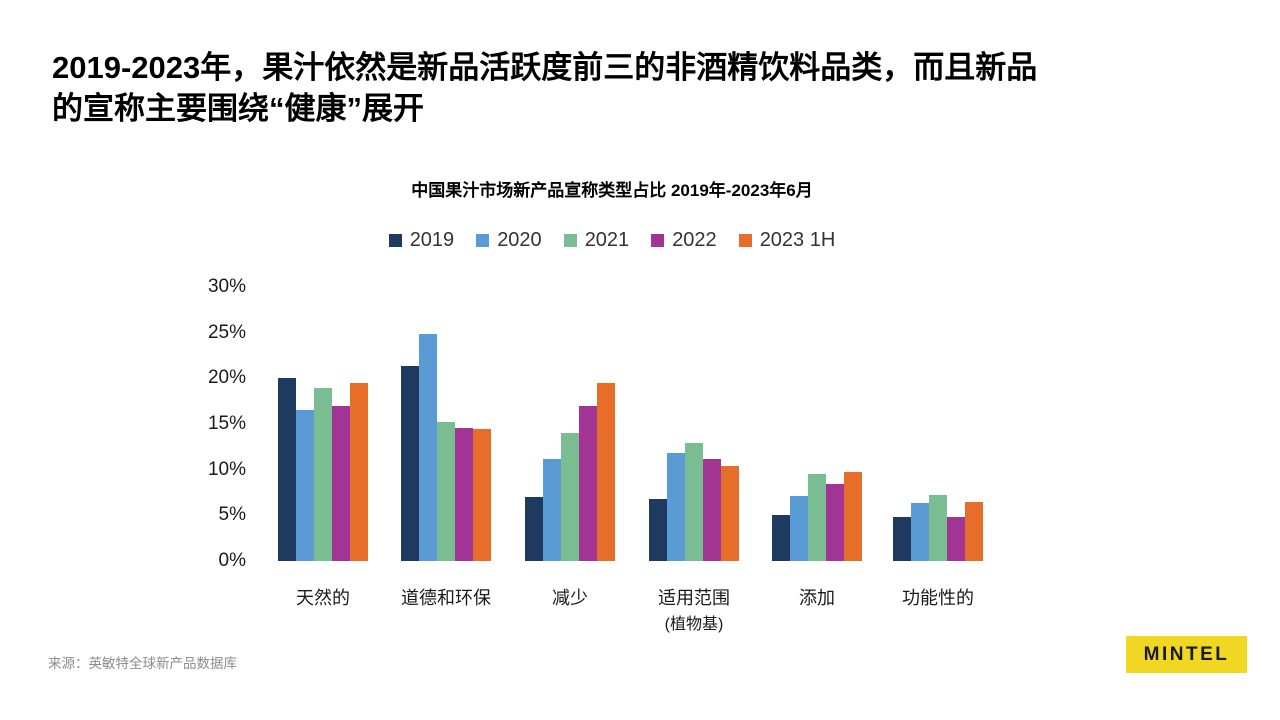 This screenshot has width=1280, height=720. I want to click on legend-item: 2019, so click(421, 240).